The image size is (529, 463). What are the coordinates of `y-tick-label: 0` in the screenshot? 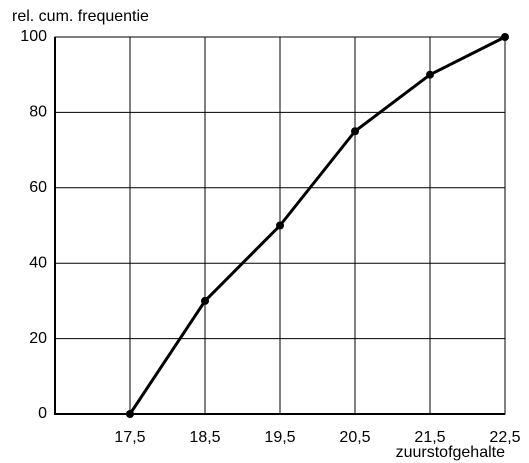 It's located at (42, 413).